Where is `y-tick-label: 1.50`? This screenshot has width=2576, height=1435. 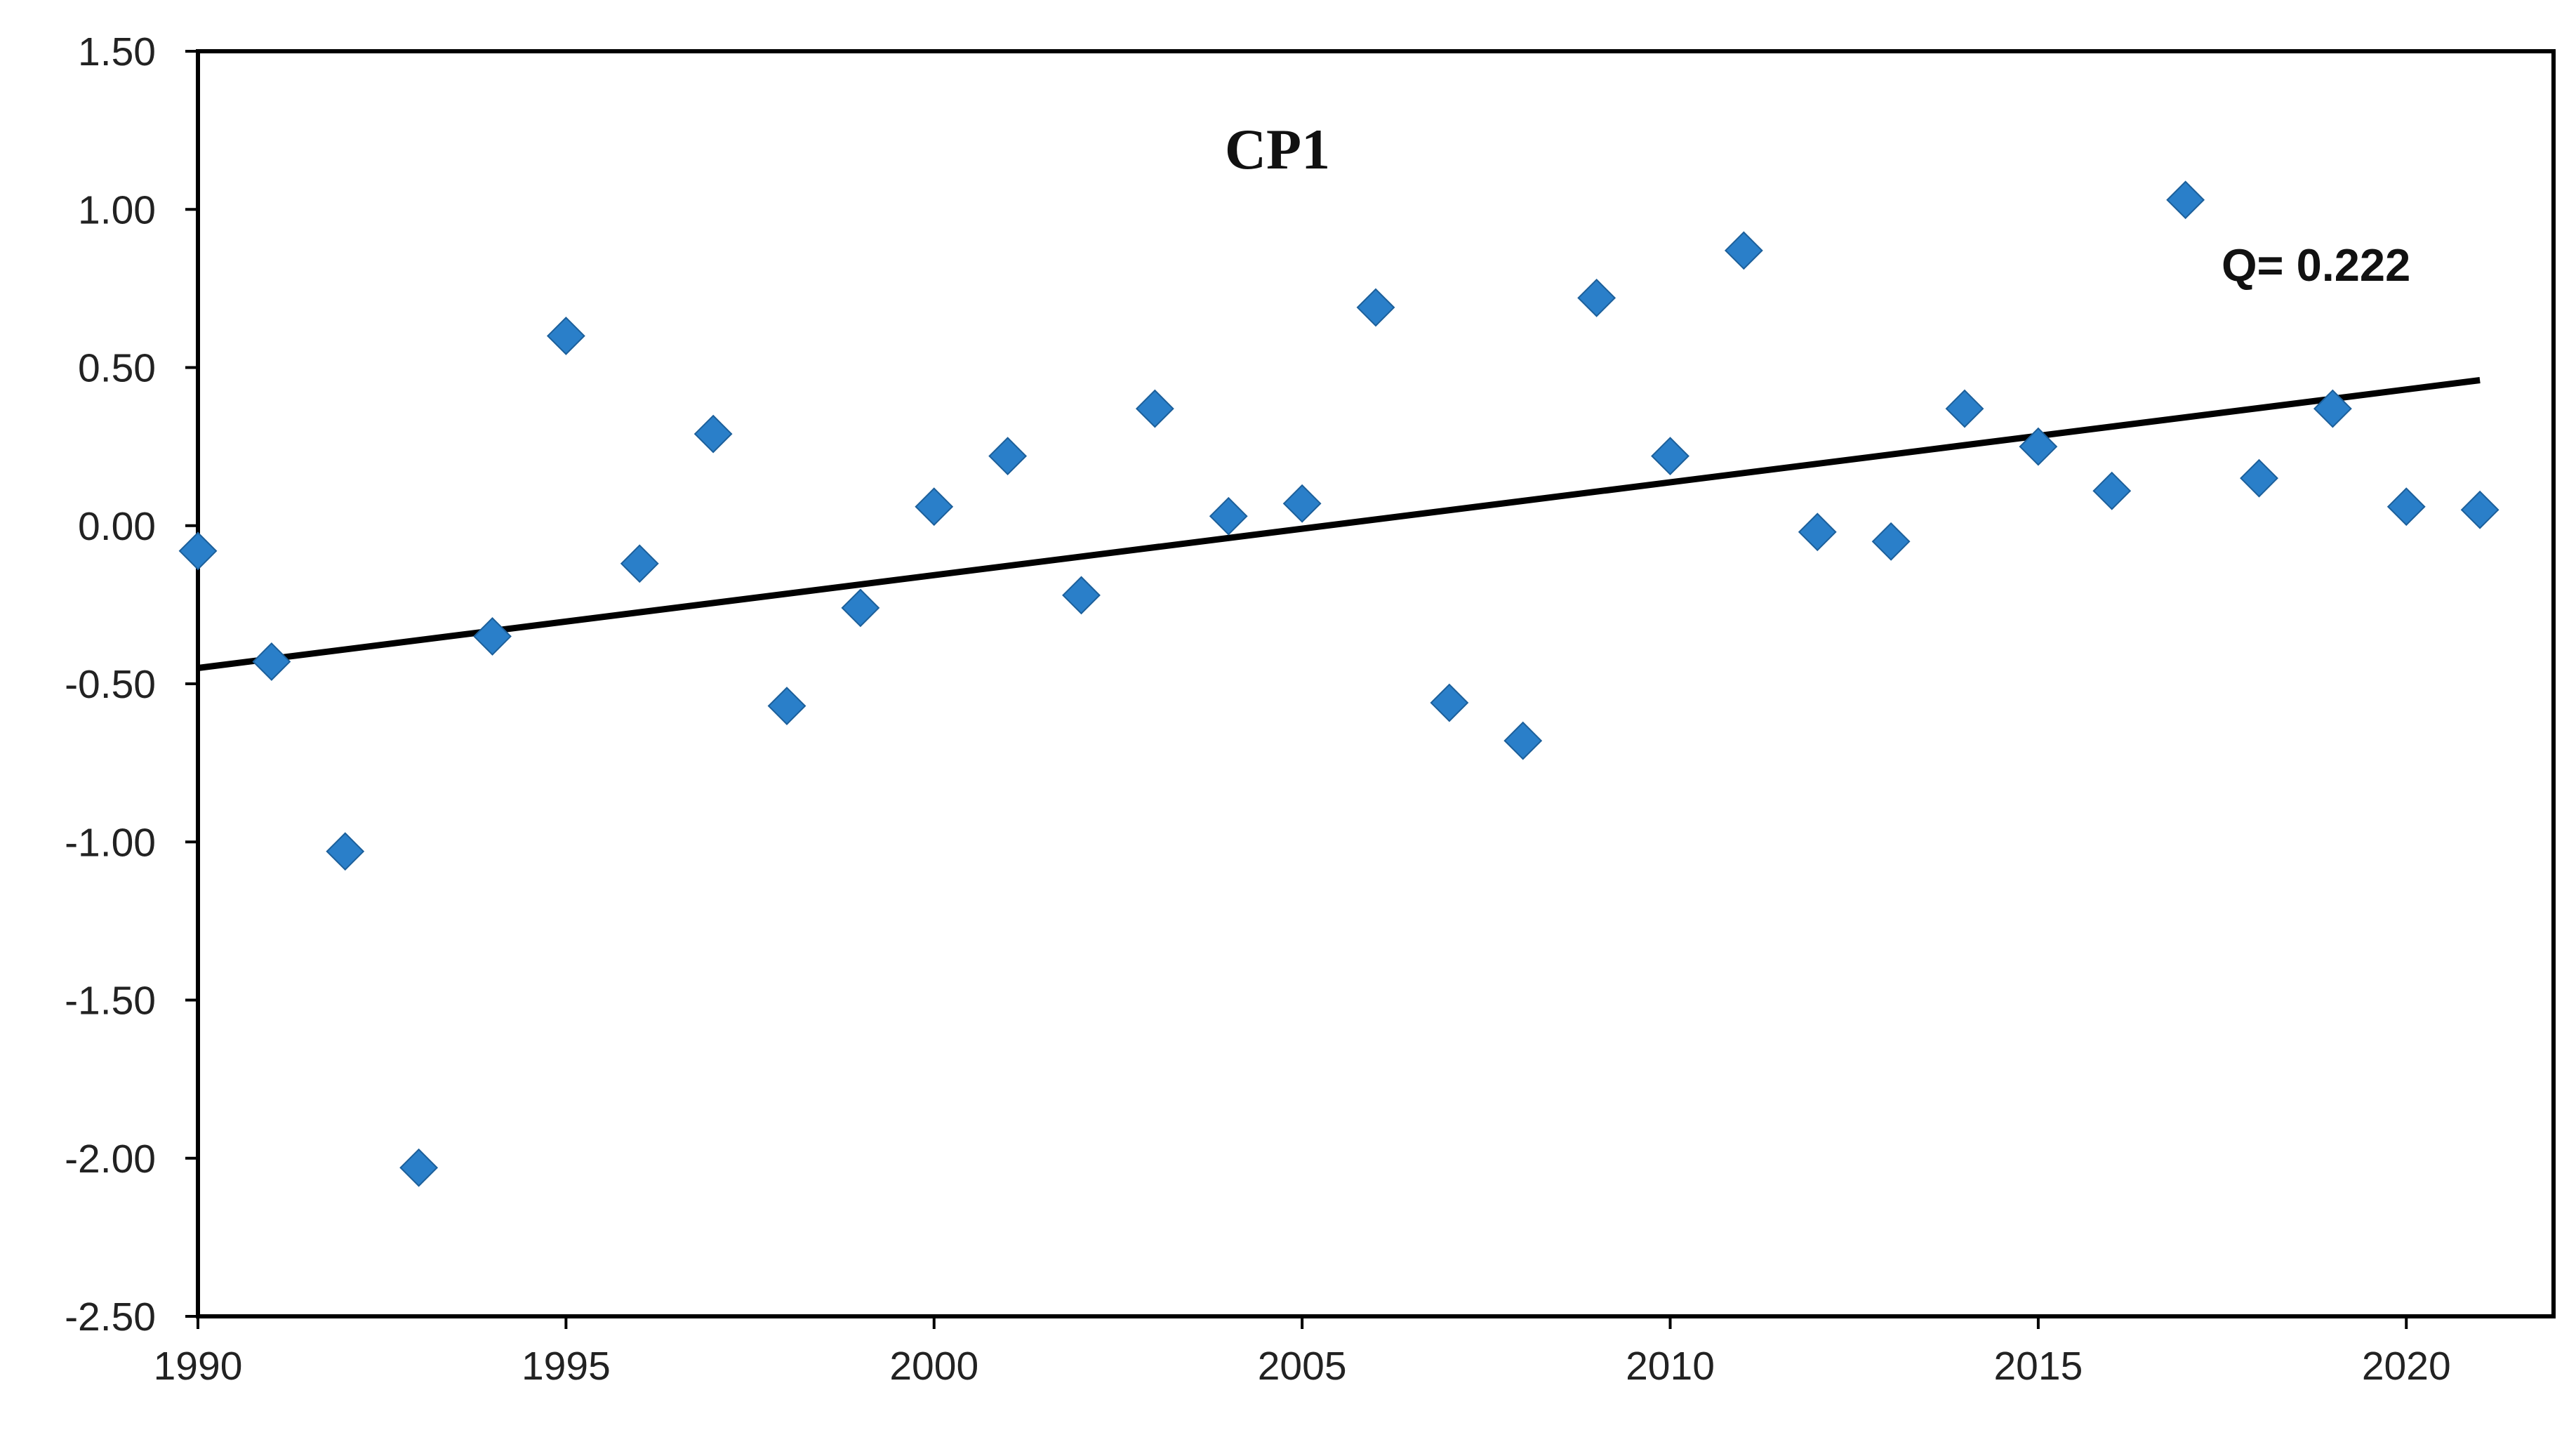
y-tick-label: 1.50 is located at coordinates (117, 52).